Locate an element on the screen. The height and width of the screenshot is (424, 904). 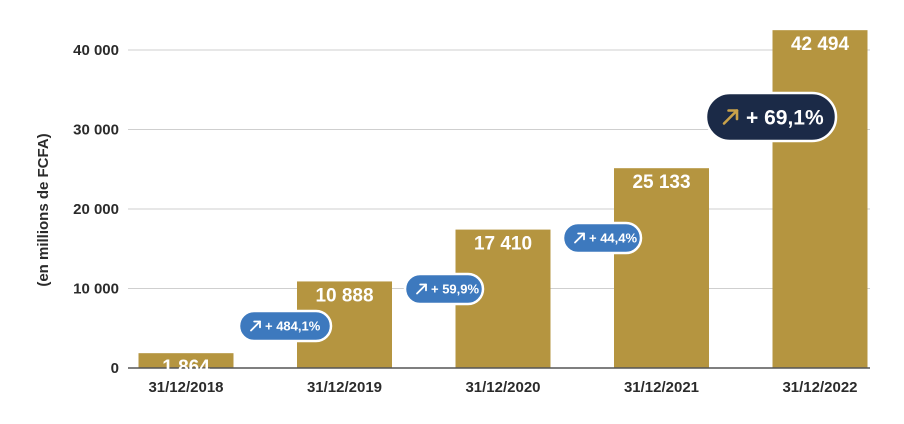
data-label: 17 410 is located at coordinates (503, 244).